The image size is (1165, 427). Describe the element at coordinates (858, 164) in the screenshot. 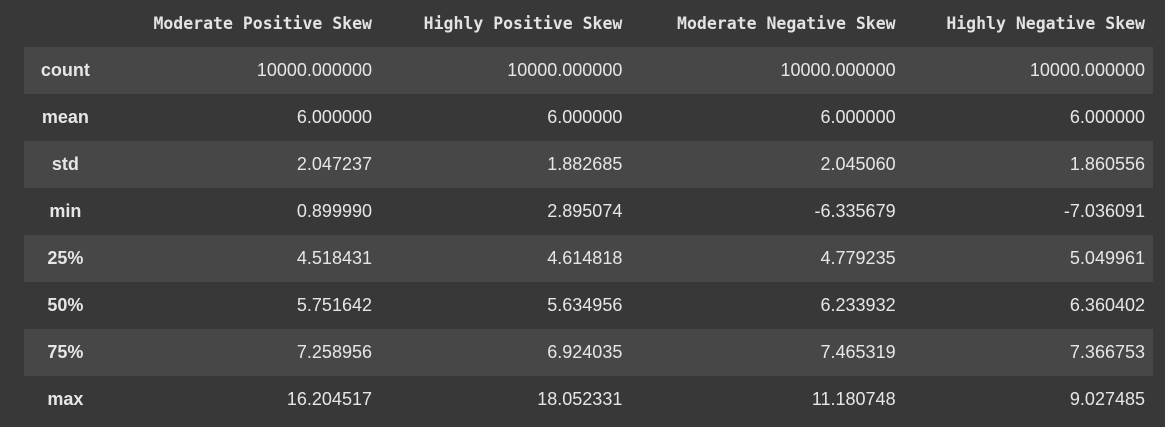

I see `table-cell: 2.045060` at that location.